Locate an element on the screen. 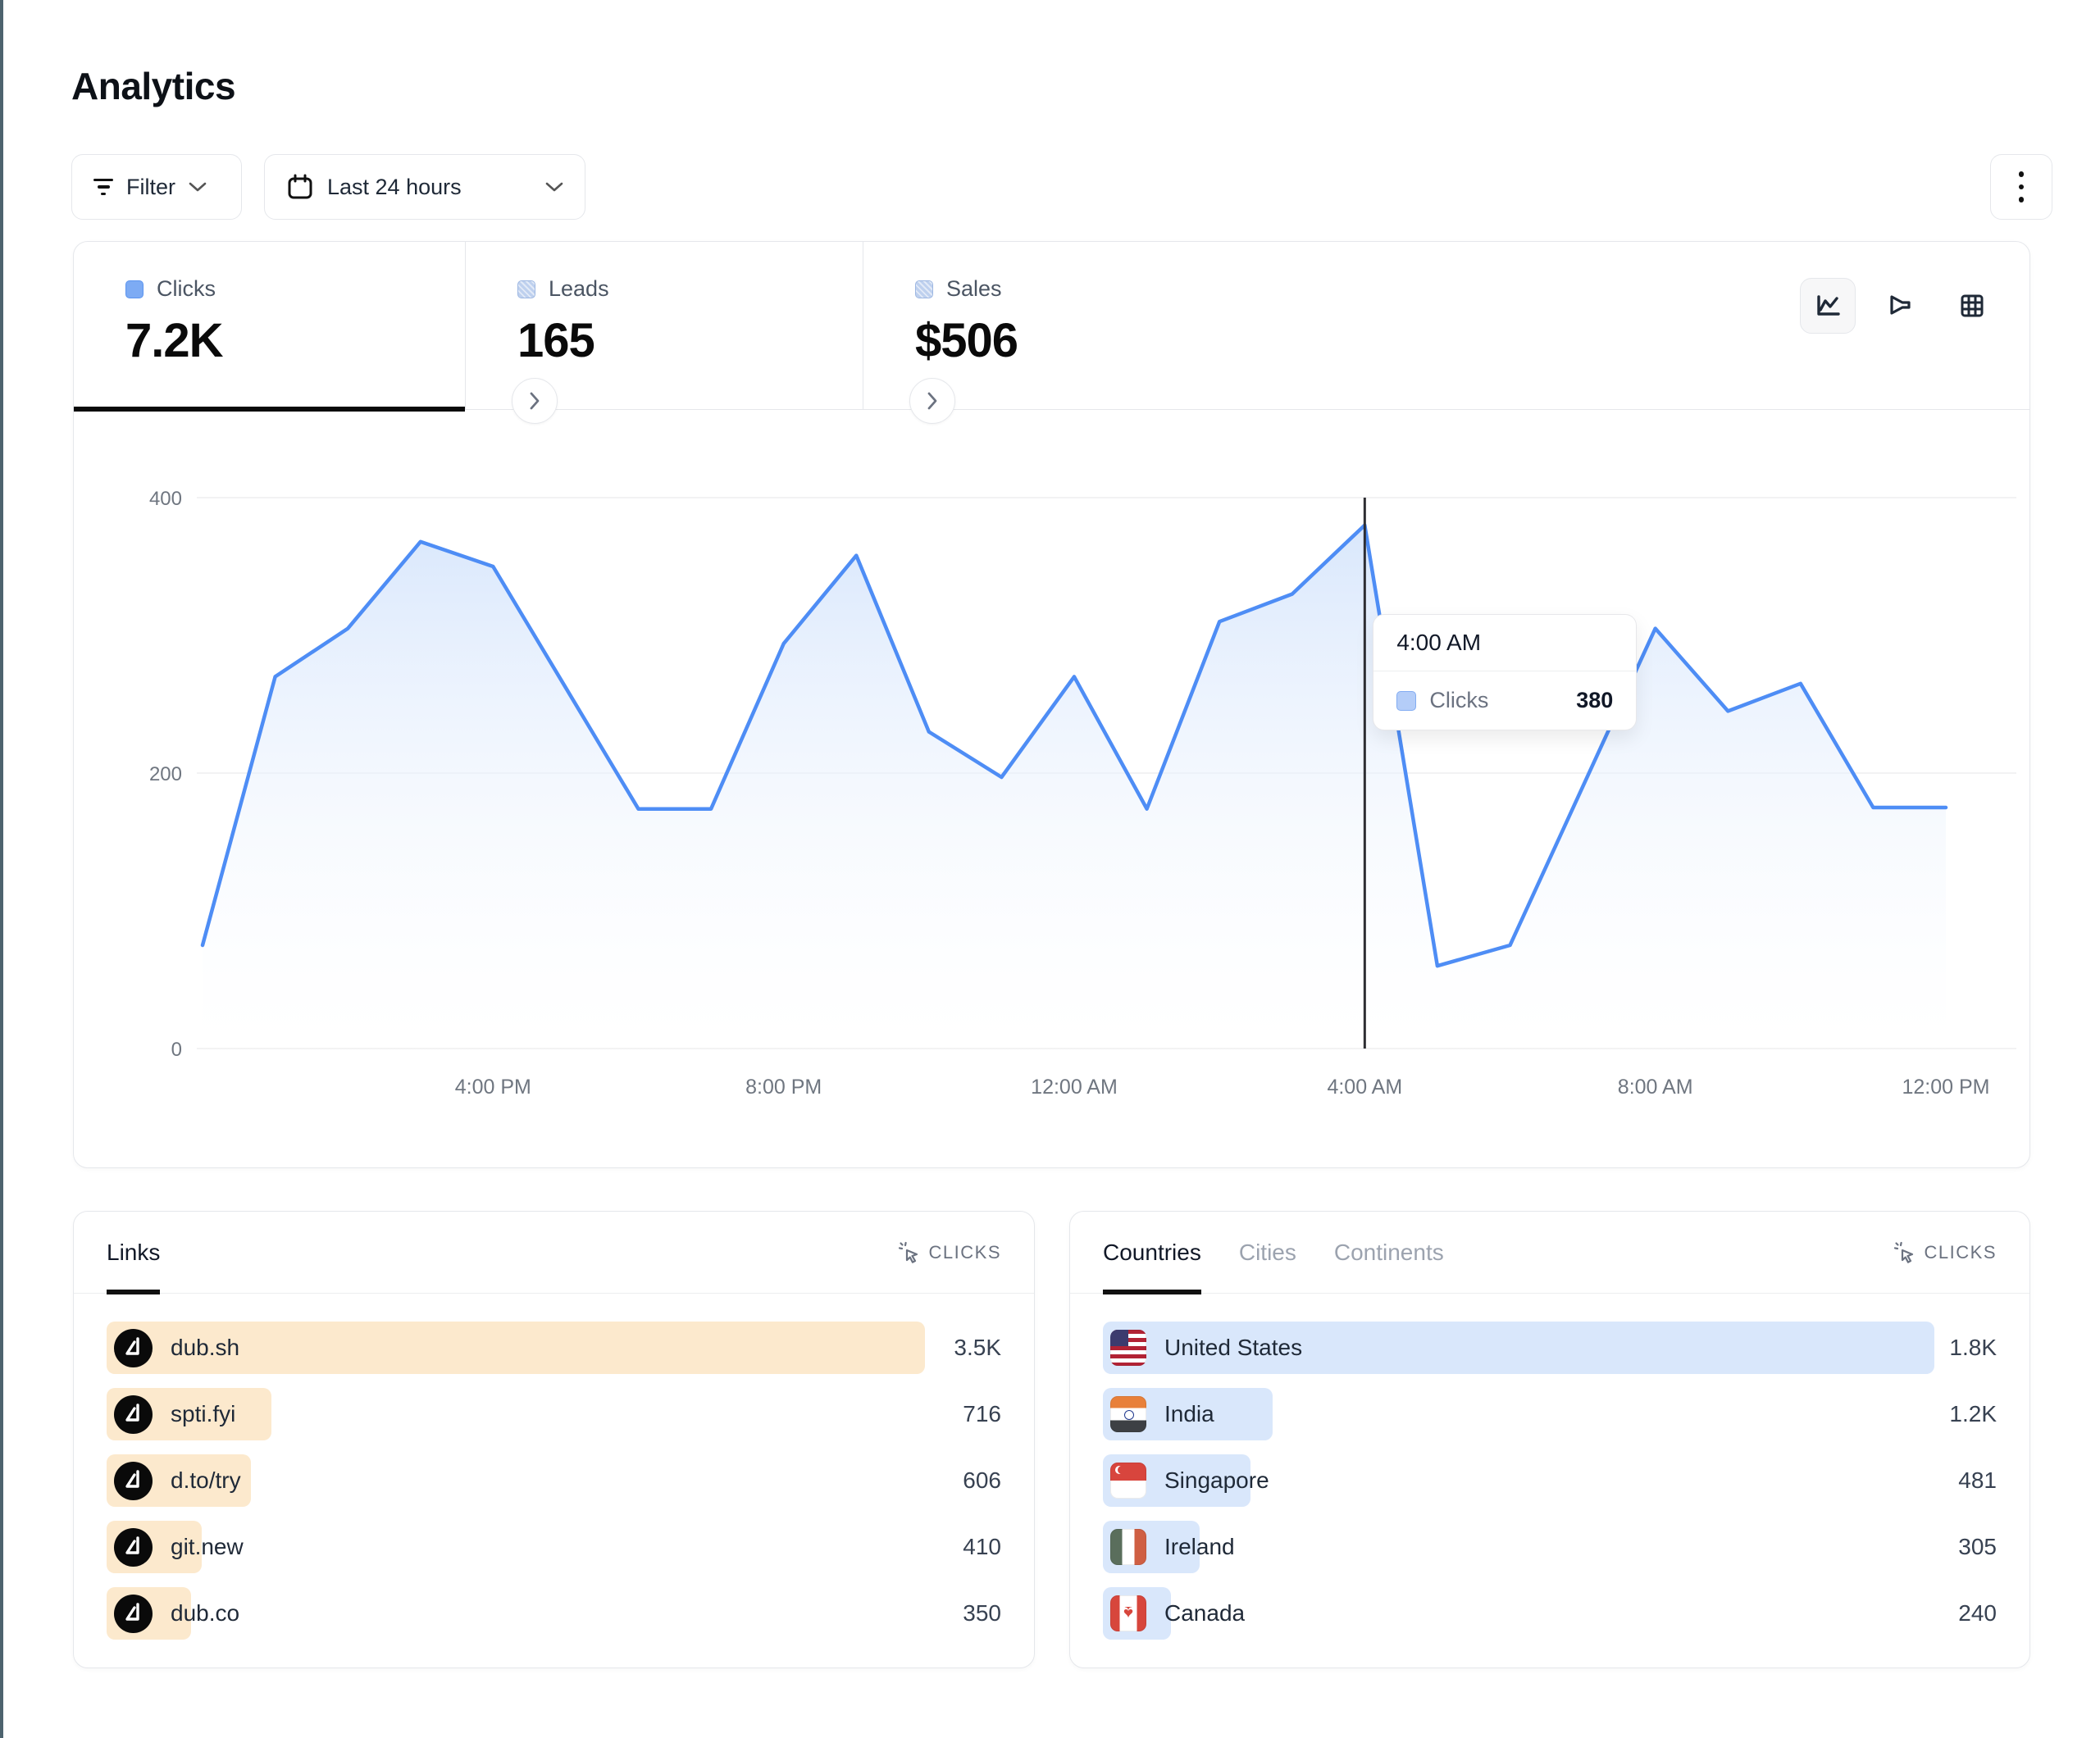 The height and width of the screenshot is (1738, 2100). link-row: dub.co 350 is located at coordinates (554, 1613).